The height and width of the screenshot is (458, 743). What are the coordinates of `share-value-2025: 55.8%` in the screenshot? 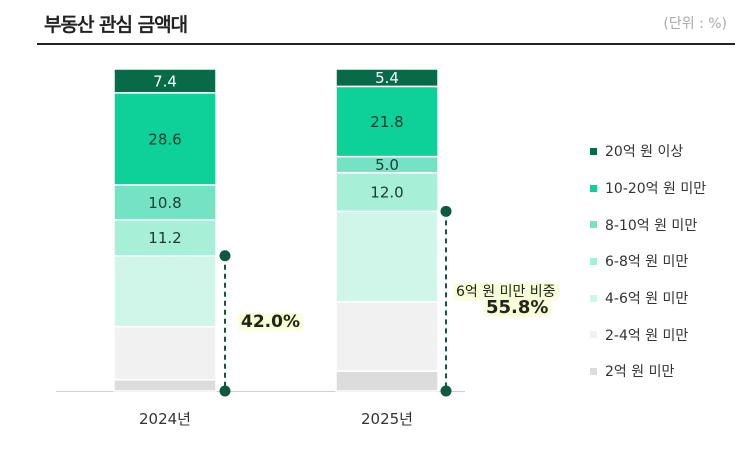 It's located at (517, 308).